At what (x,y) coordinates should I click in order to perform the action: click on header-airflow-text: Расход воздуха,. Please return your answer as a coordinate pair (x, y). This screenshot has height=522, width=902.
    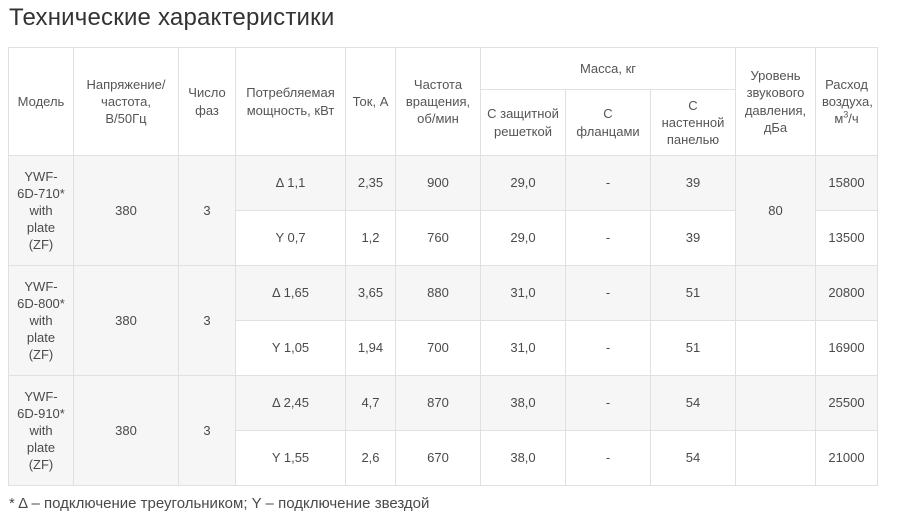
    Looking at the image, I should click on (847, 92).